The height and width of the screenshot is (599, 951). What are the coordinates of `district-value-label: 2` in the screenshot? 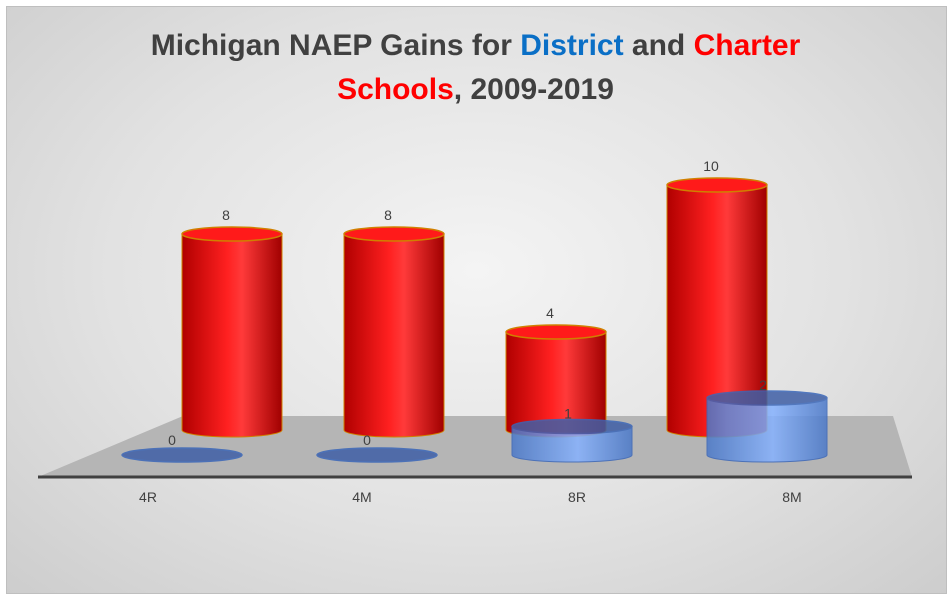 It's located at (763, 385).